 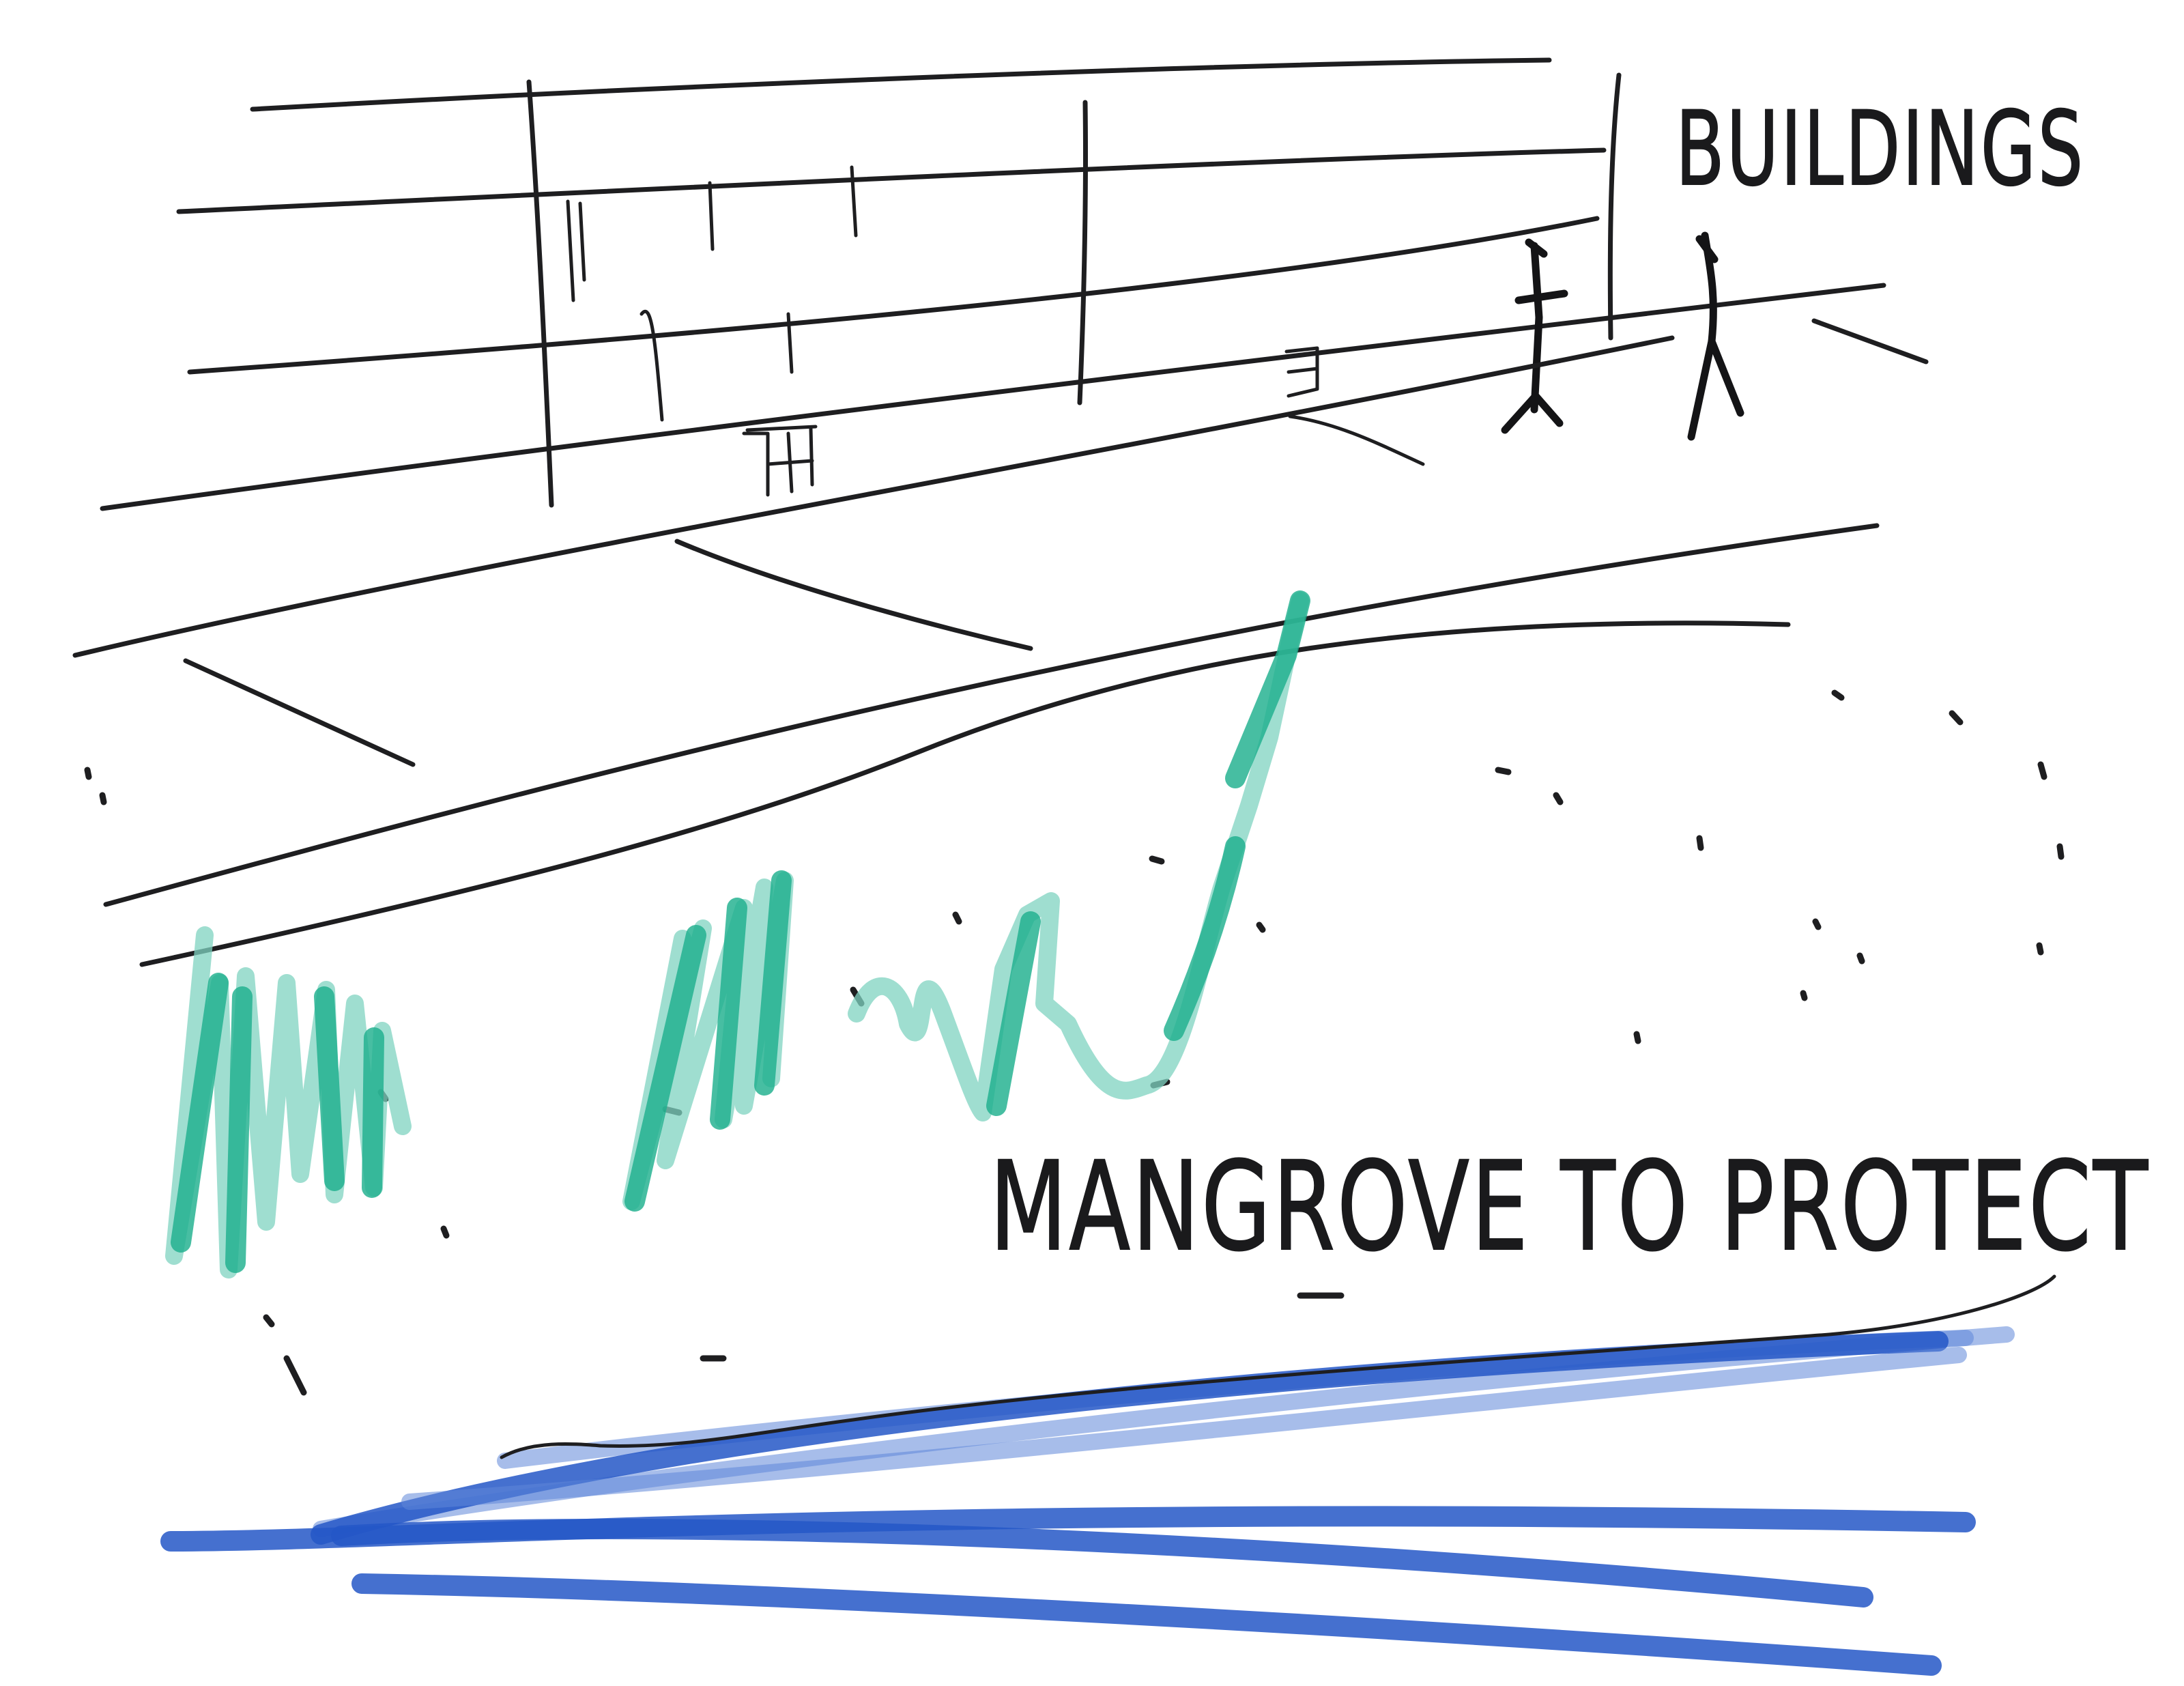 I want to click on sign-base, so click(x=1356, y=440).